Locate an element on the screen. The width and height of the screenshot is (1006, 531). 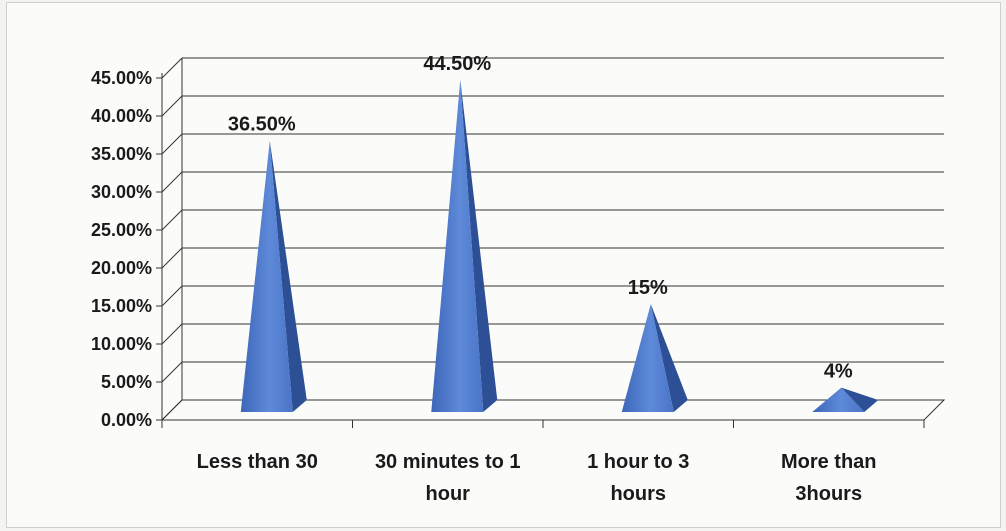
data-label: 44.50% is located at coordinates (457, 64).